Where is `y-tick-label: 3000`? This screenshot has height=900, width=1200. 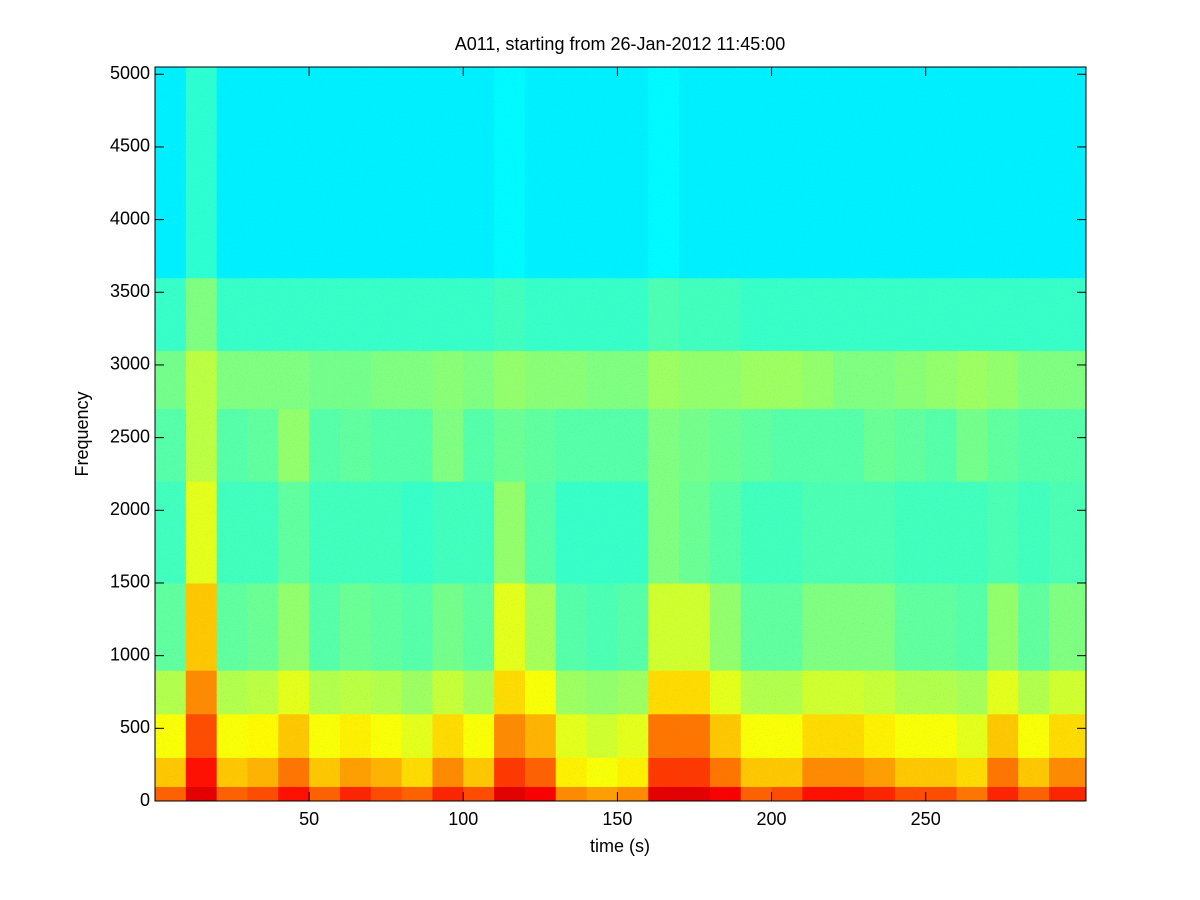
y-tick-label: 3000 is located at coordinates (130, 364).